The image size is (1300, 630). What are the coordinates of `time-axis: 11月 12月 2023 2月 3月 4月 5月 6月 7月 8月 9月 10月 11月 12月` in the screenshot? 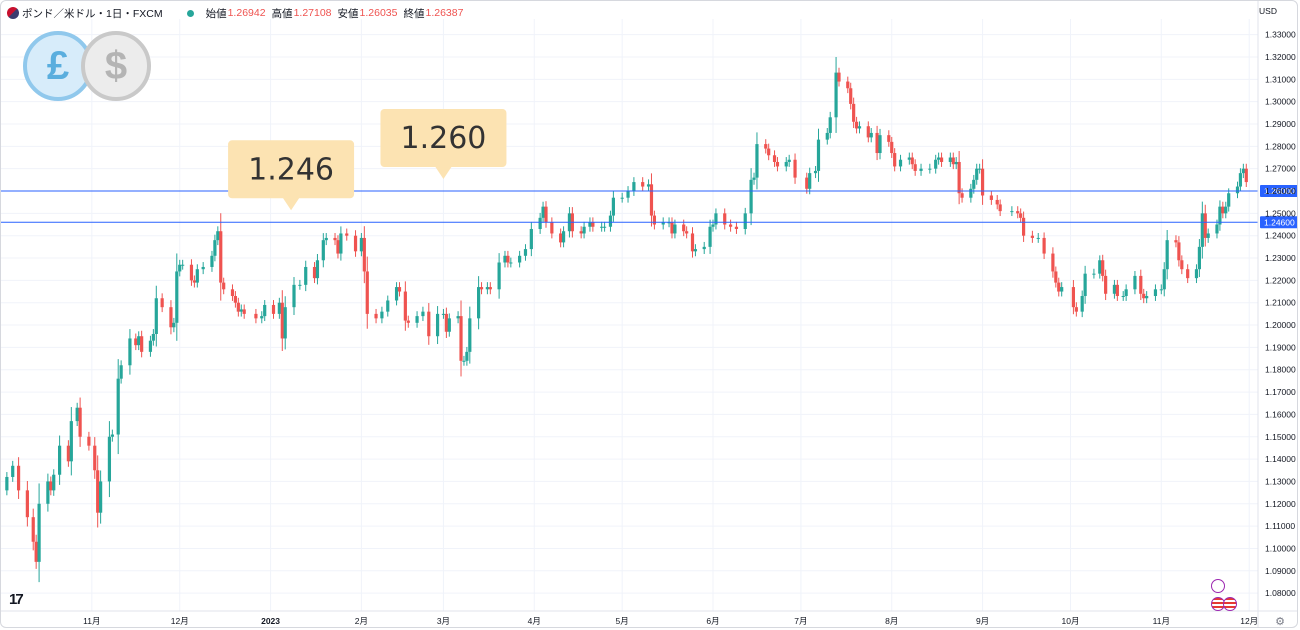 It's located at (649, 618).